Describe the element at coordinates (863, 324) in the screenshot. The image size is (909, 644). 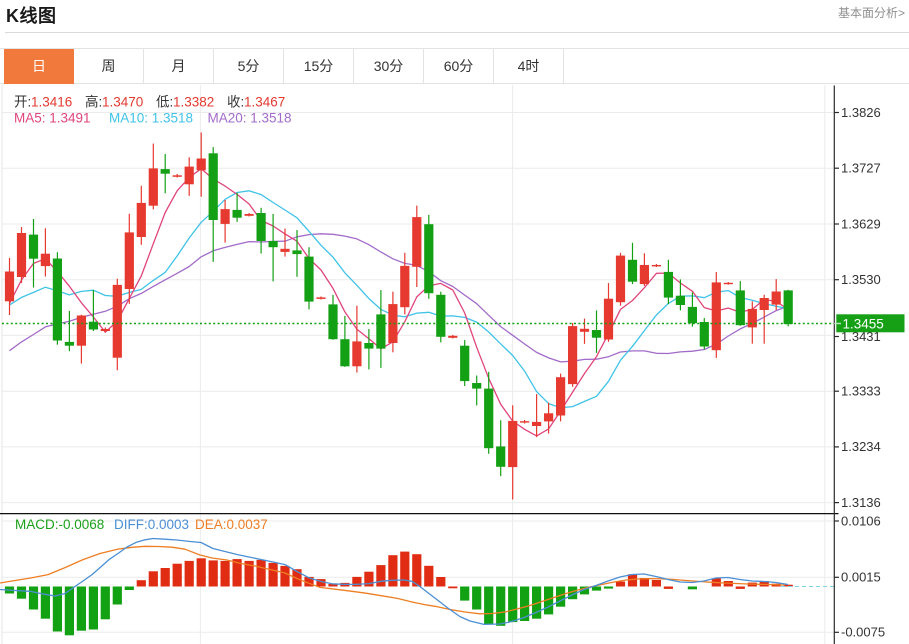
I see `svg-text: 1.3455` at that location.